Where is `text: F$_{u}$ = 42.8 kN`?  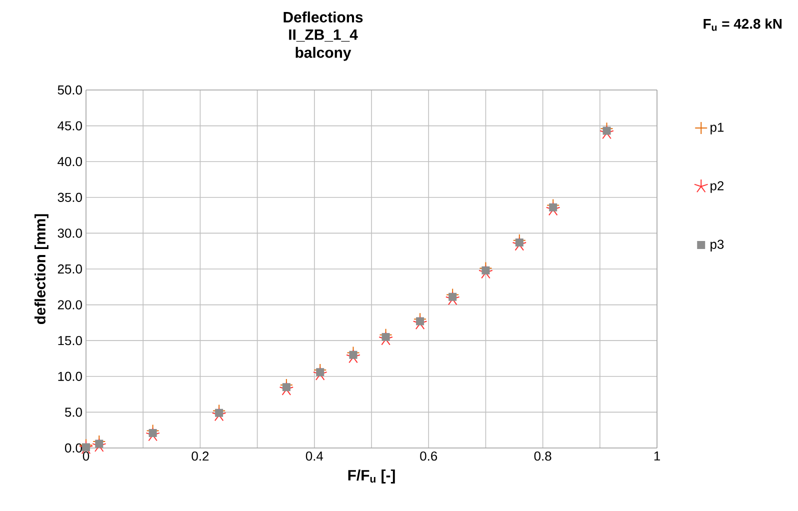 text: F$_{u}$ = 42.8 kN is located at coordinates (743, 24).